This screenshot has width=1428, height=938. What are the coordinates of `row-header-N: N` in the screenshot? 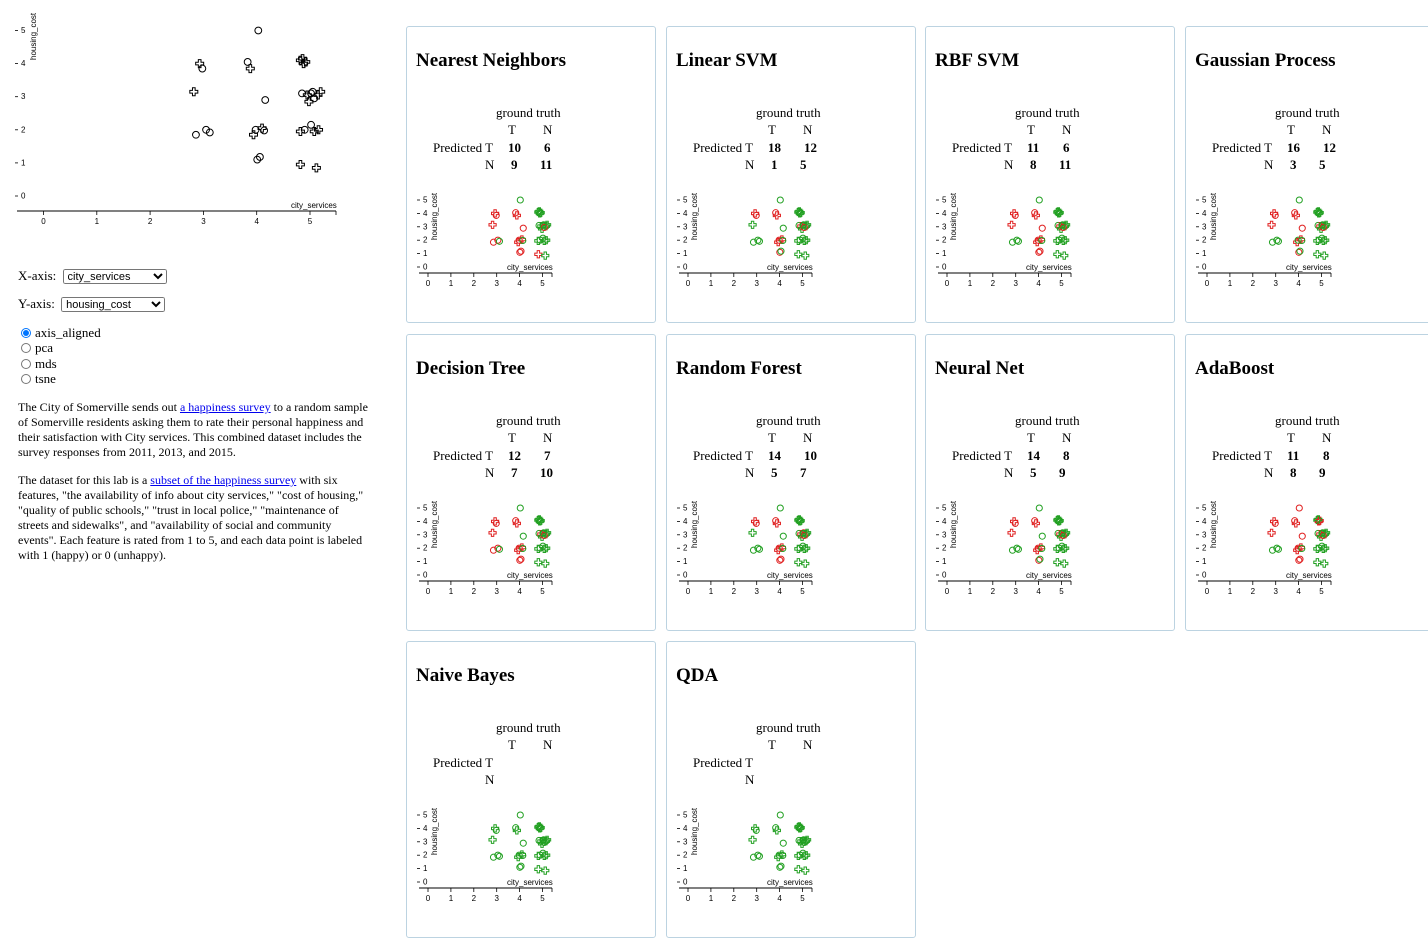 It's located at (750, 779).